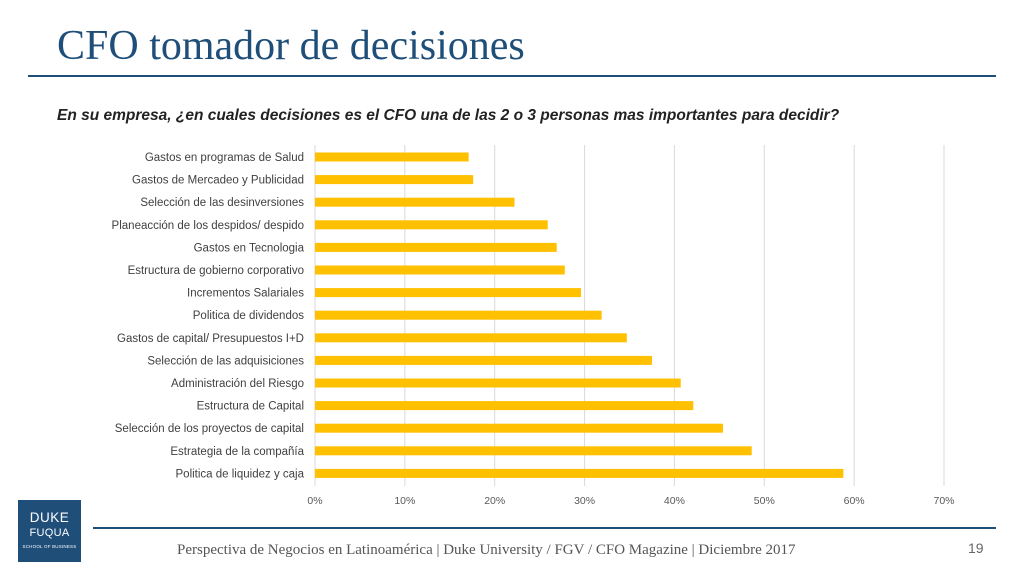 Image resolution: width=1024 pixels, height=576 pixels. What do you see at coordinates (291, 46) in the screenshot?
I see `slide-title: CFO tomador de decisiones` at bounding box center [291, 46].